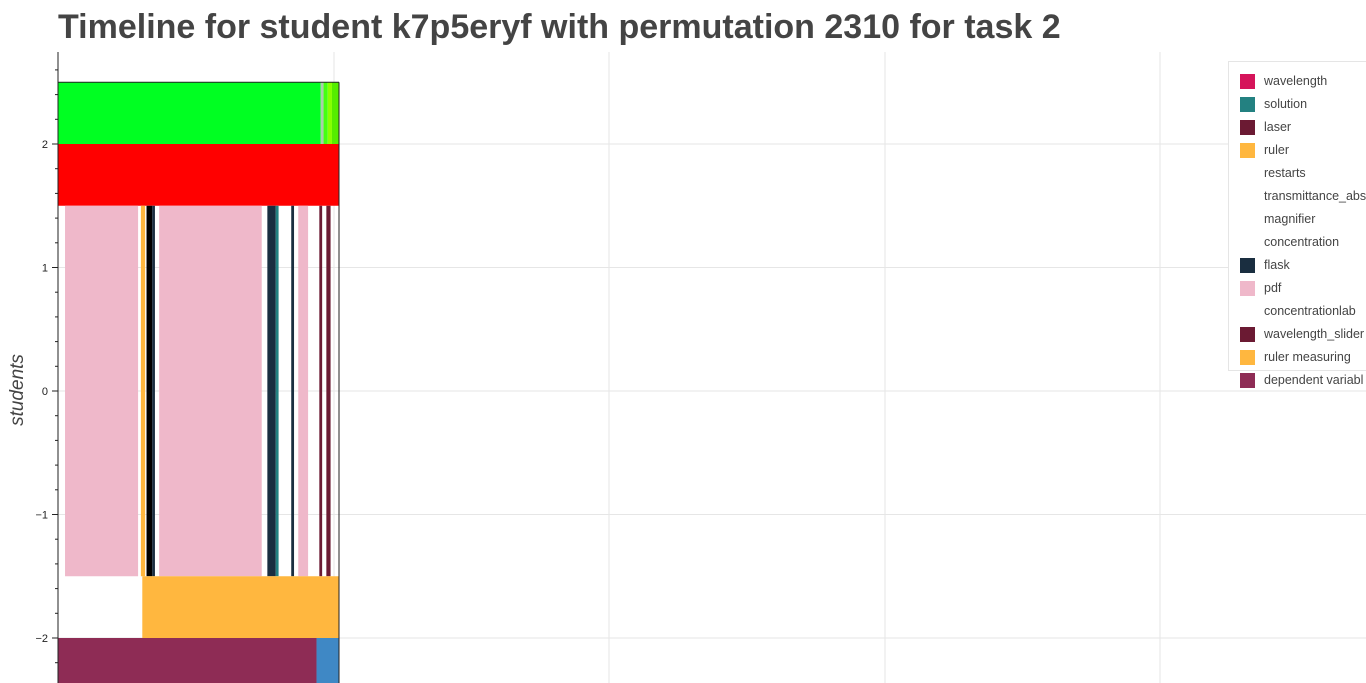 This screenshot has height=683, width=1366. Describe the element at coordinates (1286, 104) in the screenshot. I see `legend-label: solution` at that location.